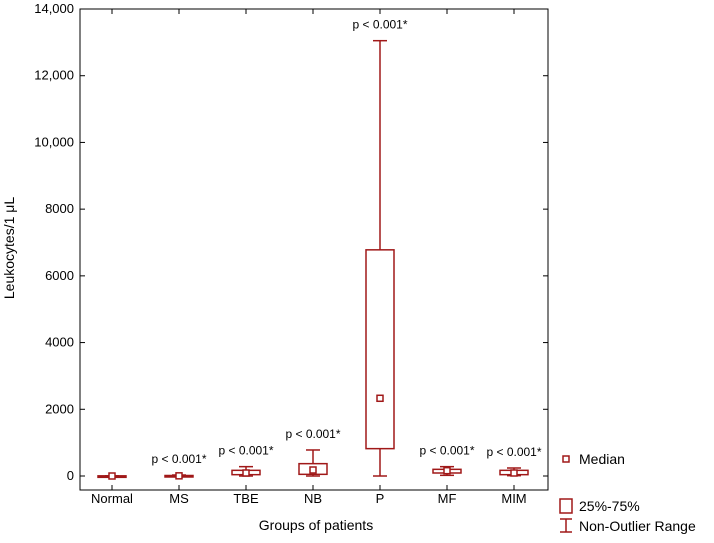  What do you see at coordinates (54, 75) in the screenshot?
I see `y-tick-label: 12,000` at bounding box center [54, 75].